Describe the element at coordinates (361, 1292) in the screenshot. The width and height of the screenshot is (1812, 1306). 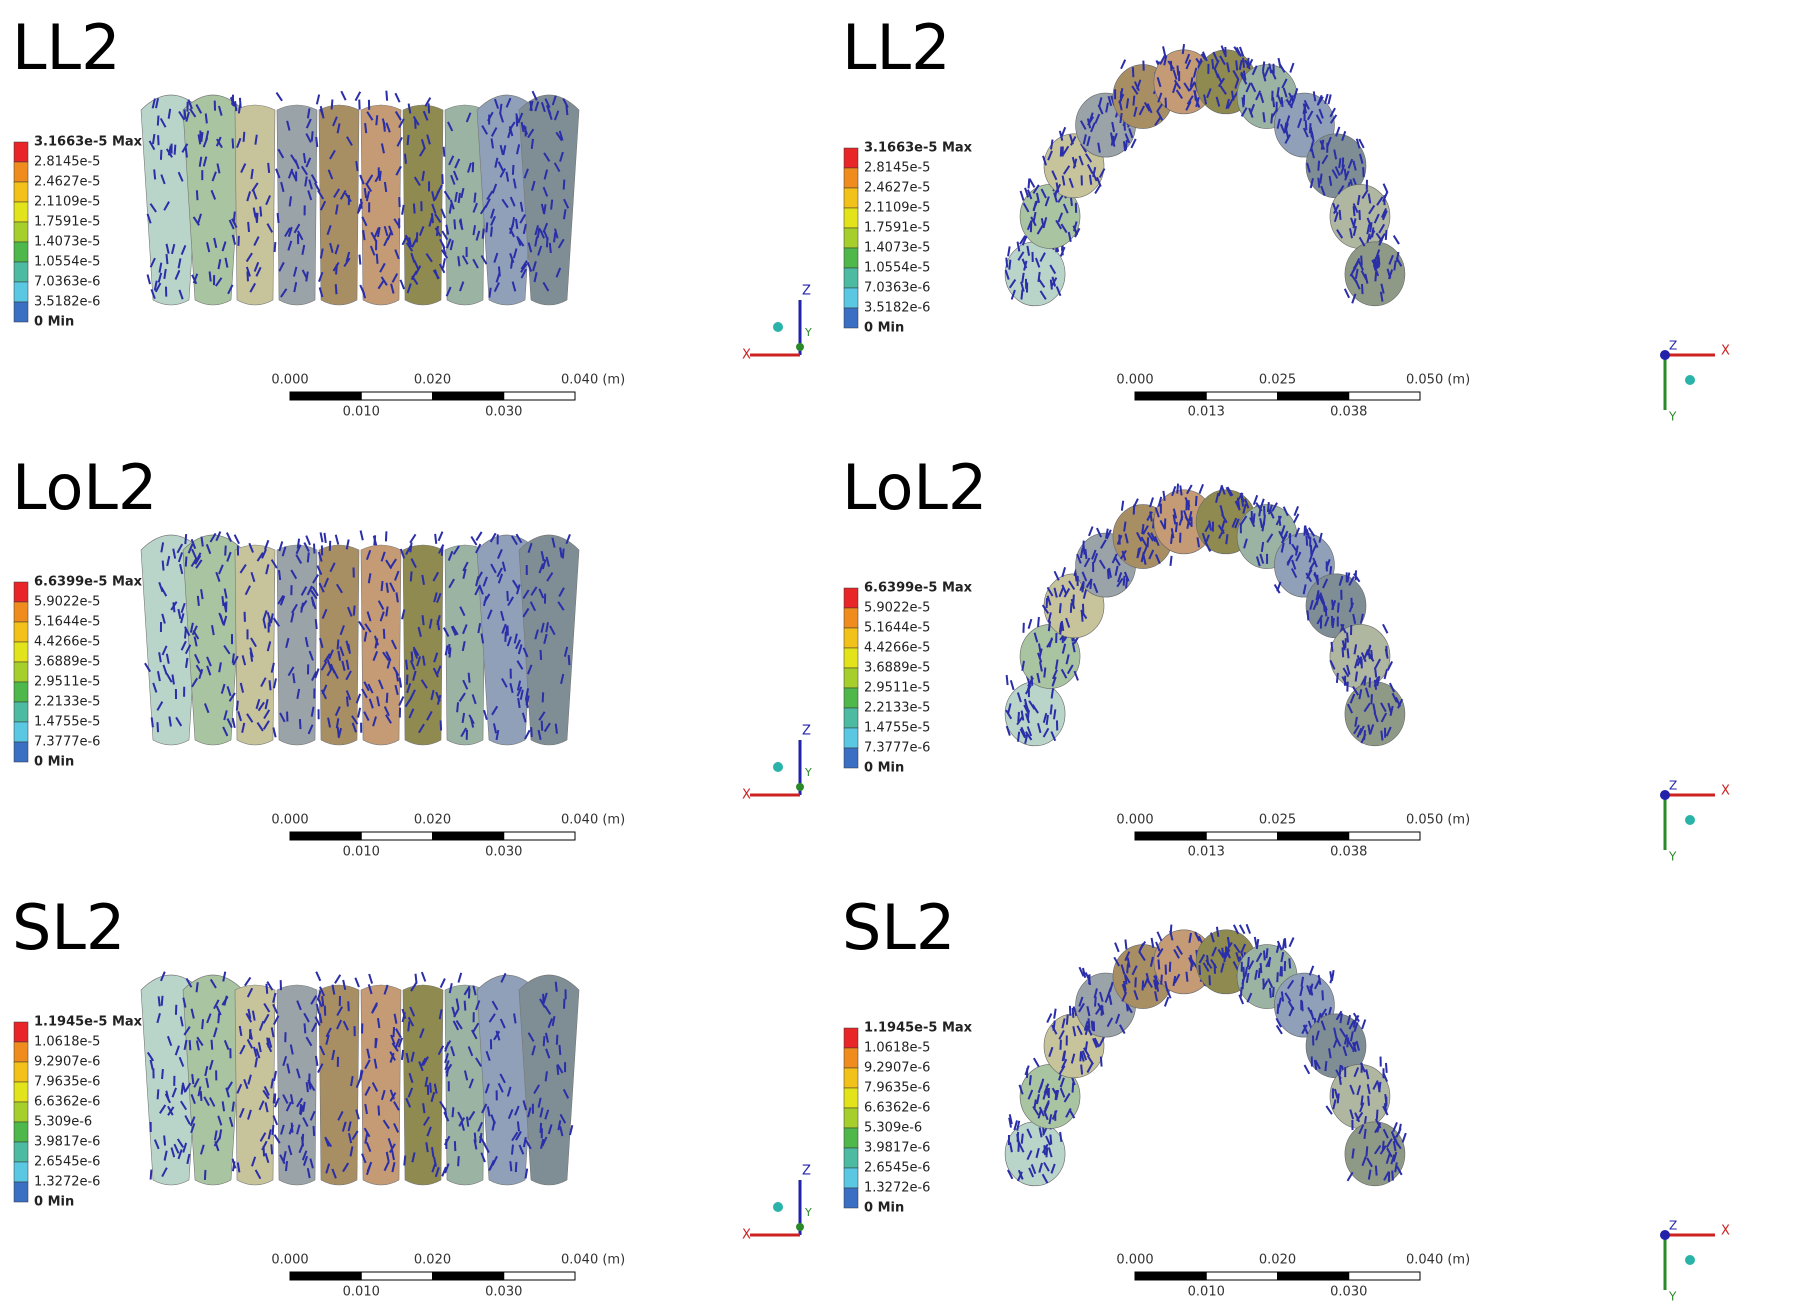
I see `scale-label: 0.010` at that location.